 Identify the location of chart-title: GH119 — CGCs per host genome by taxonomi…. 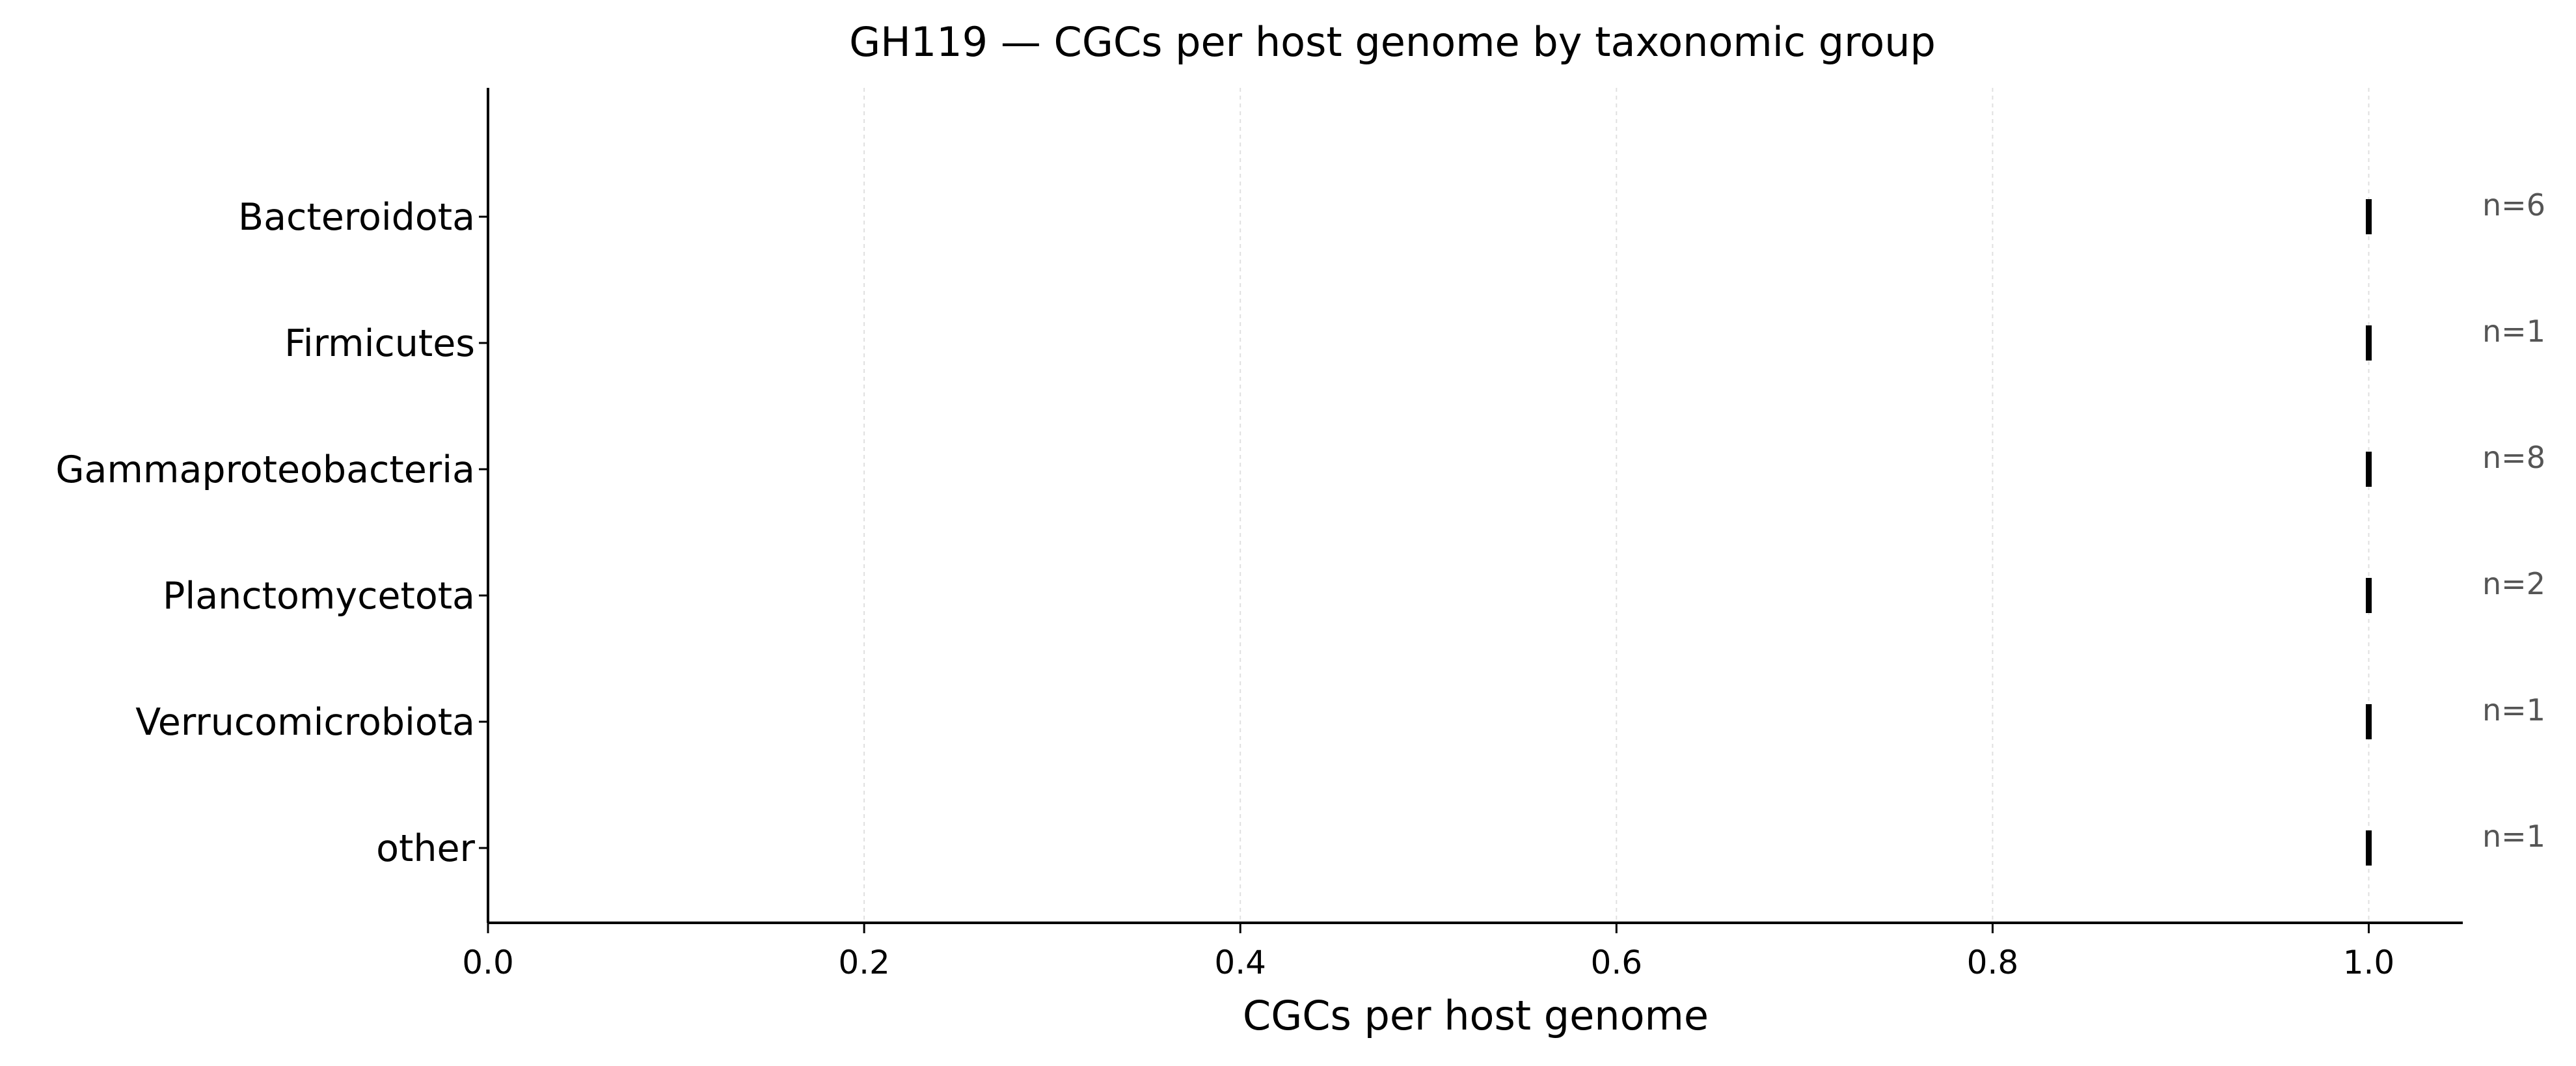
(1392, 42).